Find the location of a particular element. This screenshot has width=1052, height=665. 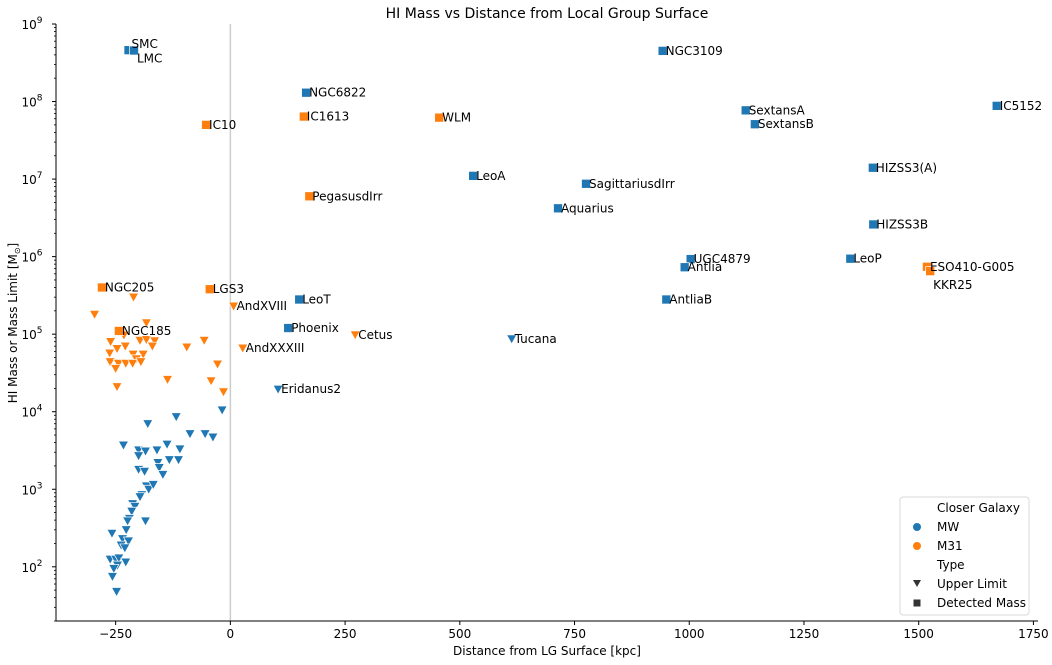

point-label-andxviii: AndXVIII is located at coordinates (262, 306).